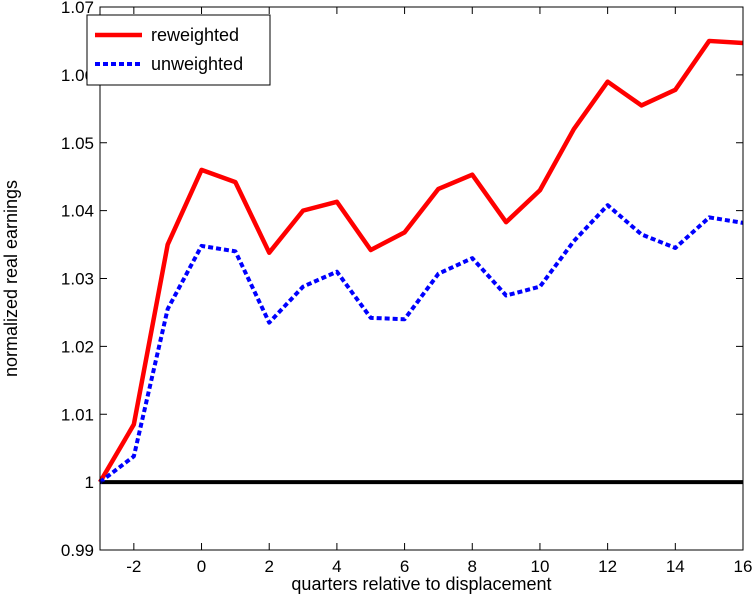 The width and height of the screenshot is (756, 599). I want to click on x-tick-label: 6, so click(404, 566).